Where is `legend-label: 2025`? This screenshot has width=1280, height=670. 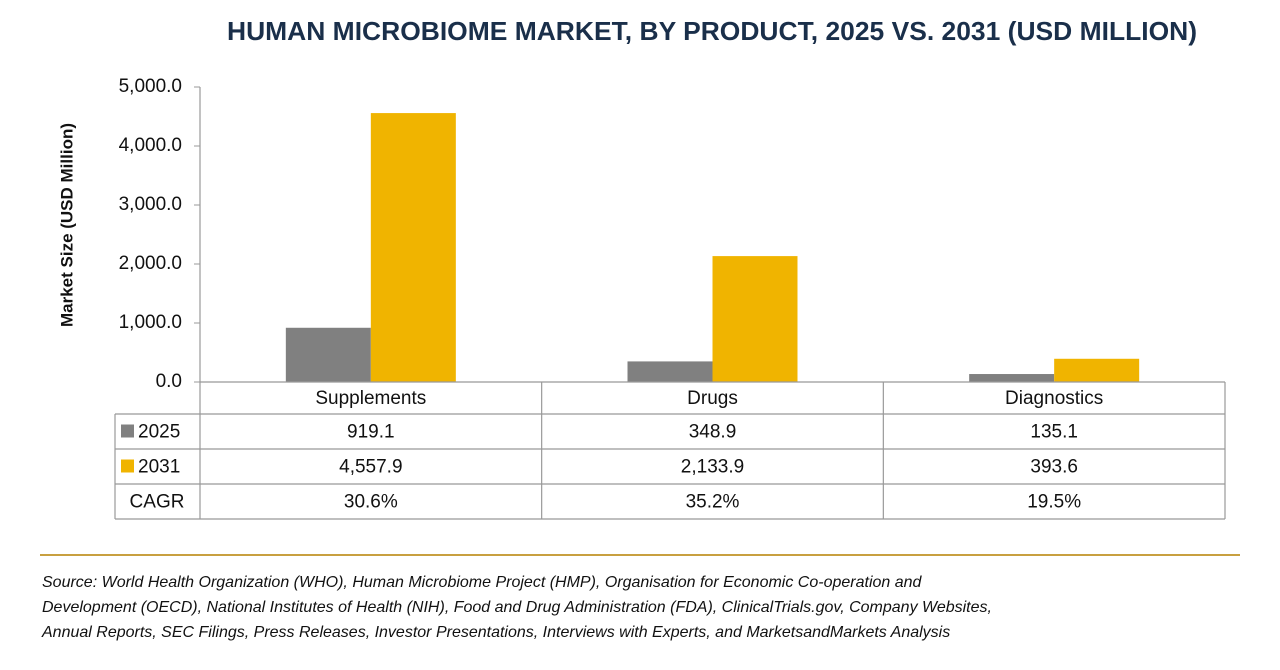
legend-label: 2025 is located at coordinates (159, 432).